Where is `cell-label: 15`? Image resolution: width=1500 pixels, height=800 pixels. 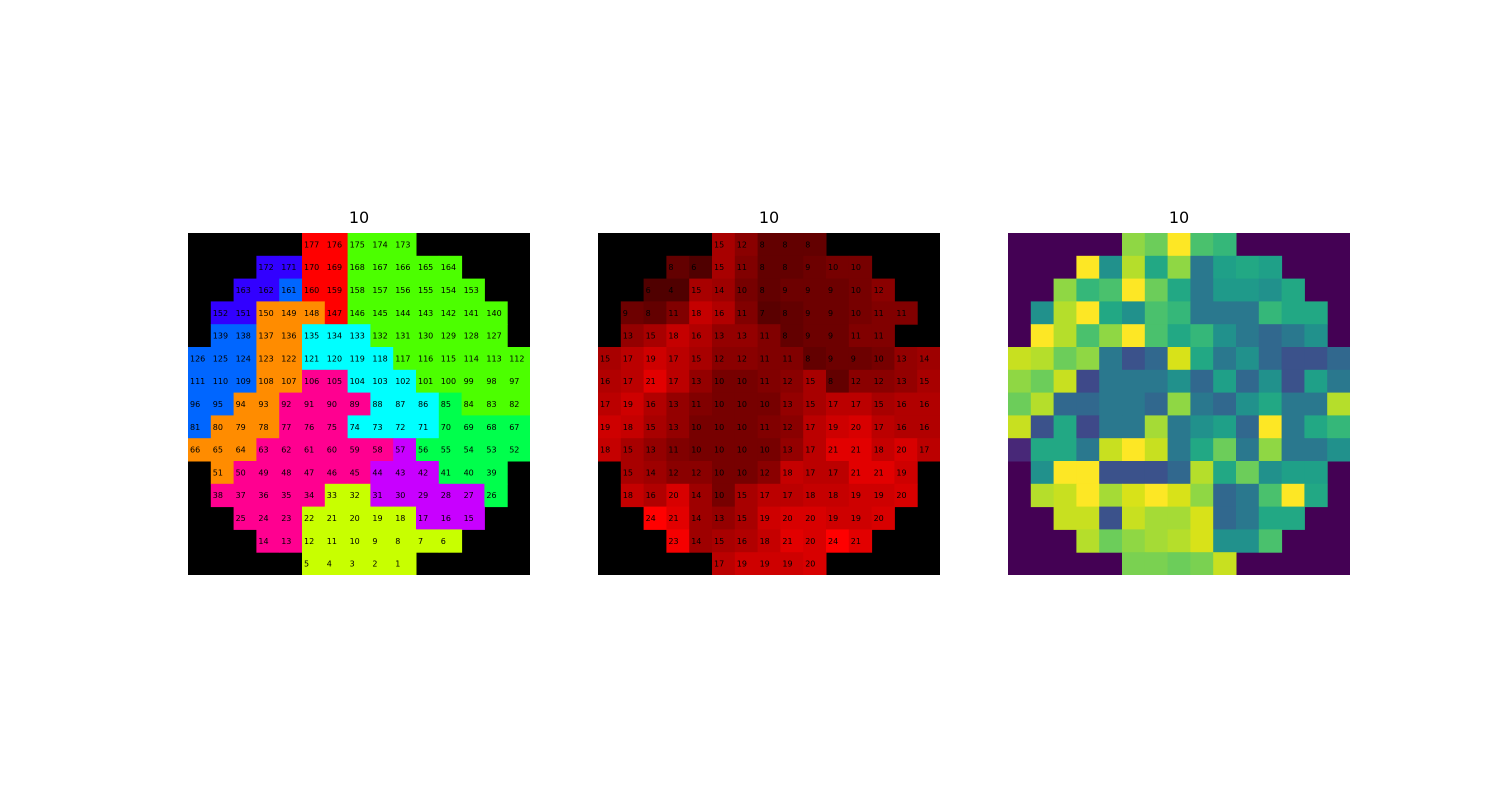 cell-label: 15 is located at coordinates (696, 290).